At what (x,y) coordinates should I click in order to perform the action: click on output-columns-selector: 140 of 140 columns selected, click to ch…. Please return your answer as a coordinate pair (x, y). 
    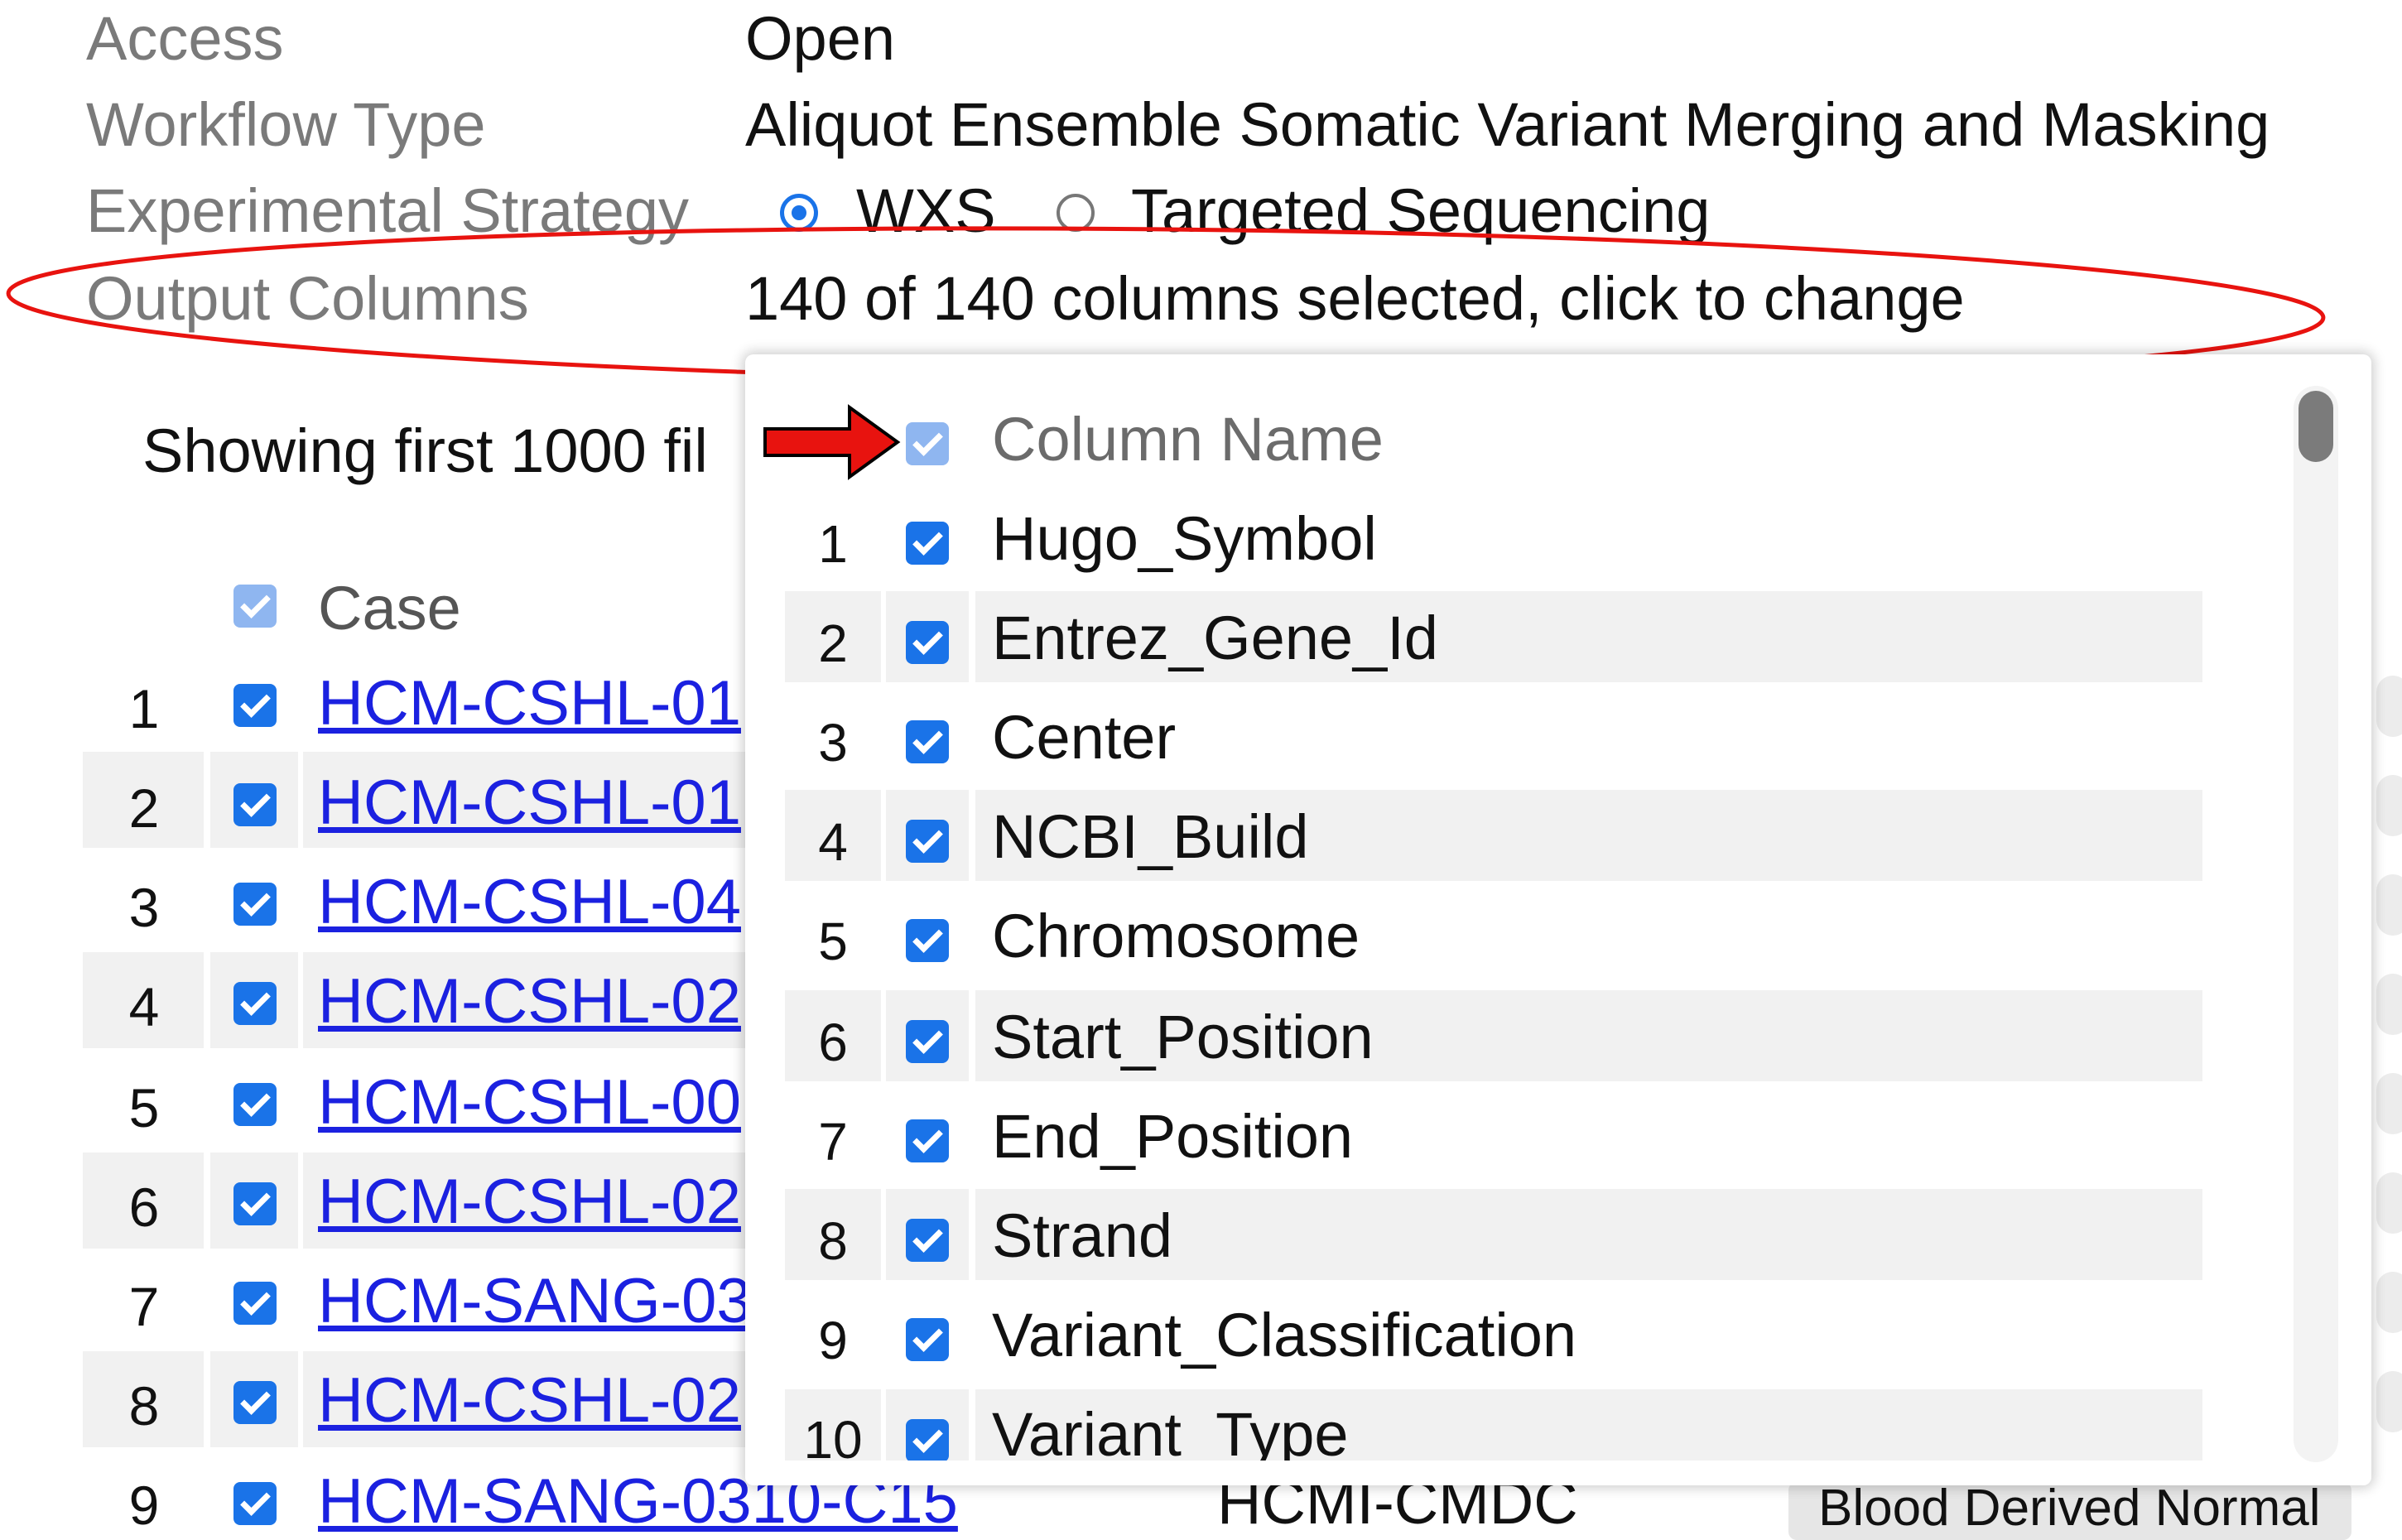
    Looking at the image, I should click on (1355, 299).